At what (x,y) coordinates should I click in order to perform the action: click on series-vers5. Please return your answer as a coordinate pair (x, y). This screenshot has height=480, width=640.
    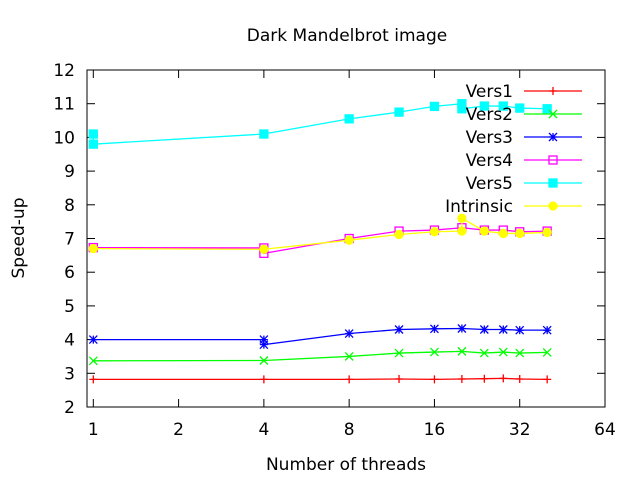
    Looking at the image, I should click on (320, 124).